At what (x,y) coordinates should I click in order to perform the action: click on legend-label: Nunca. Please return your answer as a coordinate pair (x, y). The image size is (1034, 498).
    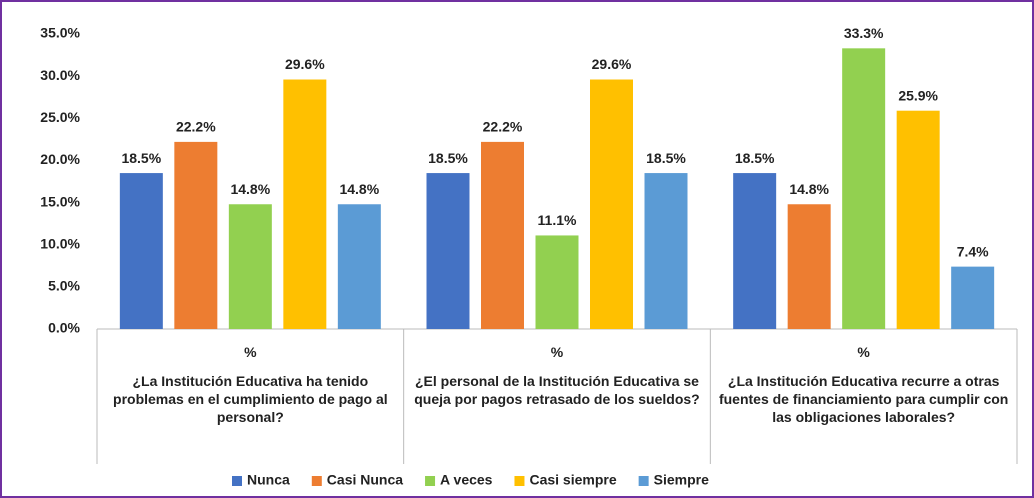
    Looking at the image, I should click on (268, 480).